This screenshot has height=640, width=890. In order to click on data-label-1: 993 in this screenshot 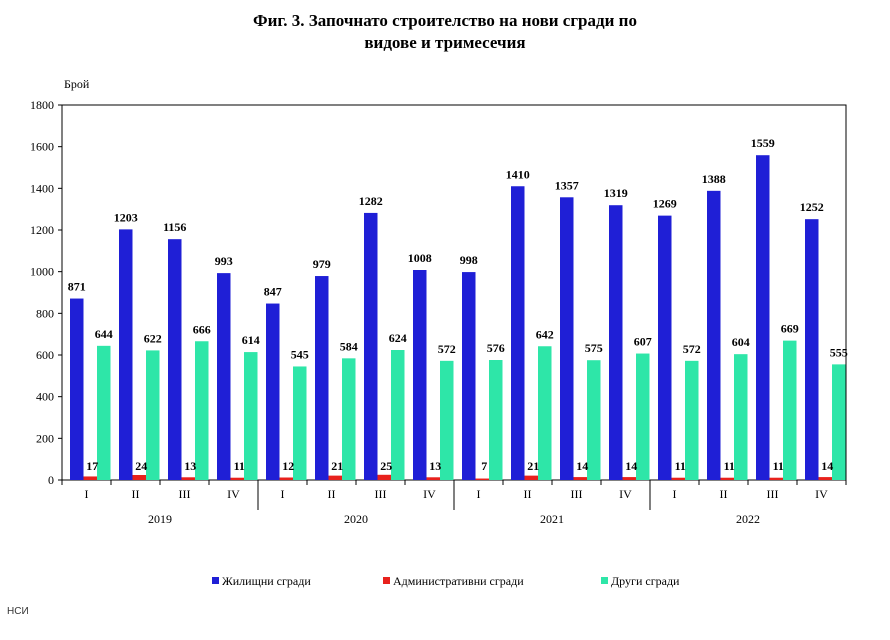, I will do `click(224, 261)`.